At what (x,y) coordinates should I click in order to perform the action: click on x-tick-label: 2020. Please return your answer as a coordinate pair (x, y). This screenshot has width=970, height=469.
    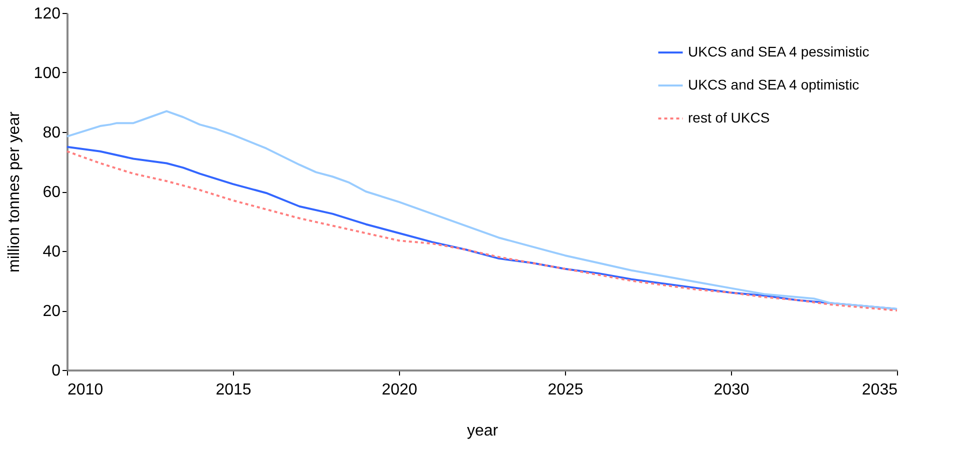
    Looking at the image, I should click on (400, 390).